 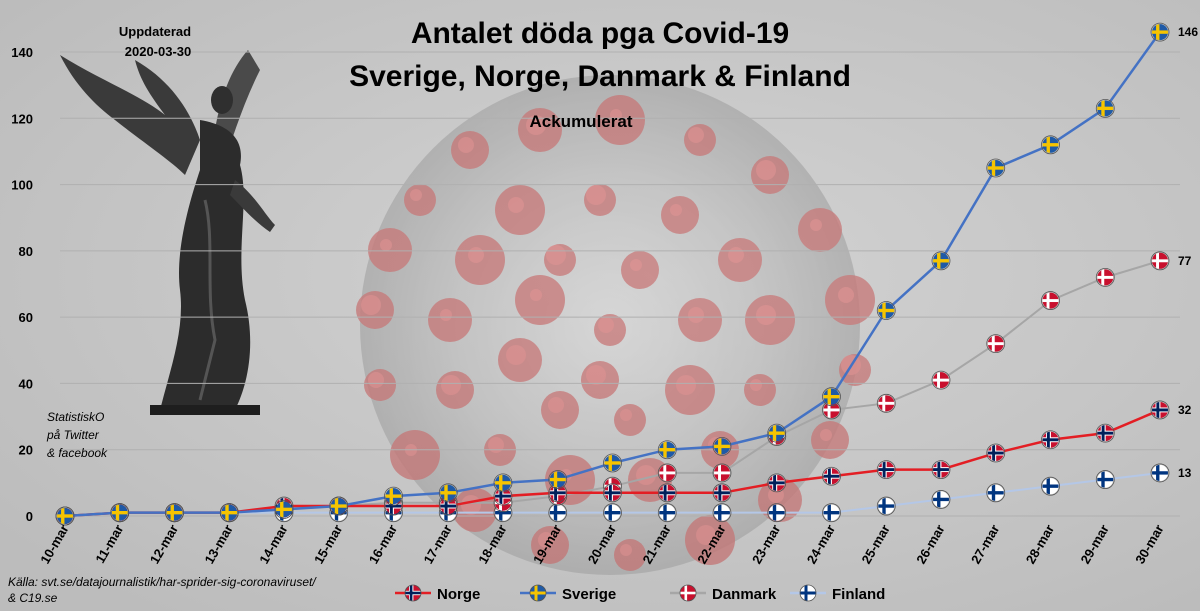 I want to click on y-tick-label: 60, so click(x=26, y=317).